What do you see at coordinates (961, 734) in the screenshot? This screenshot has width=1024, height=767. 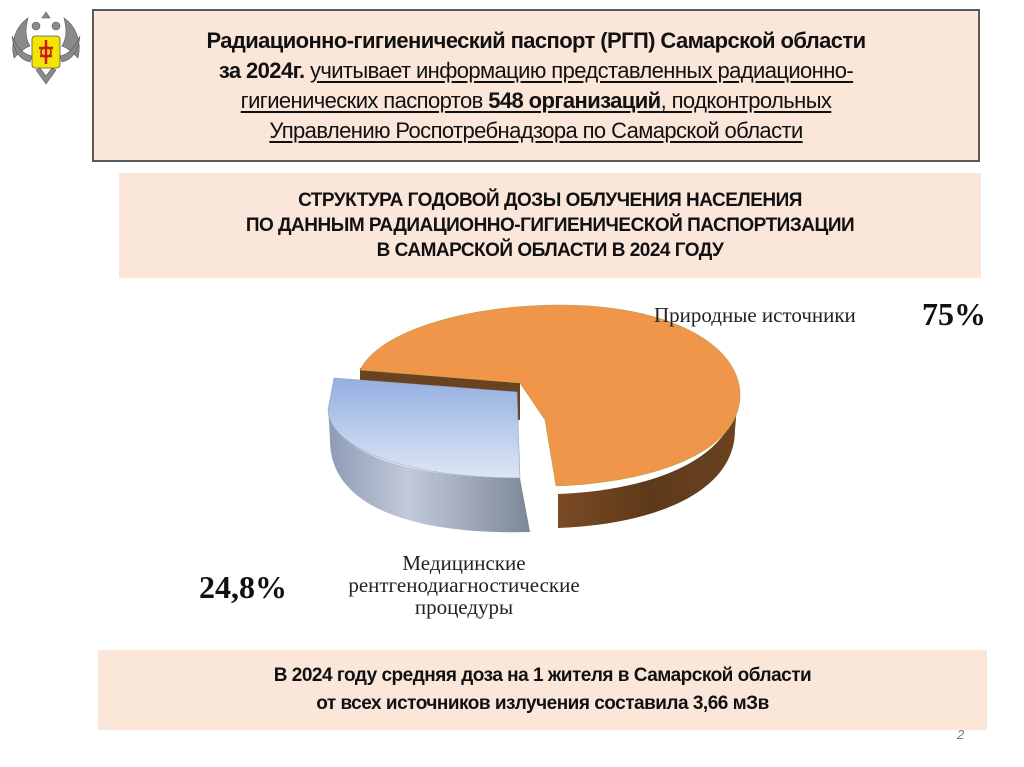 I see `page-number: 2` at bounding box center [961, 734].